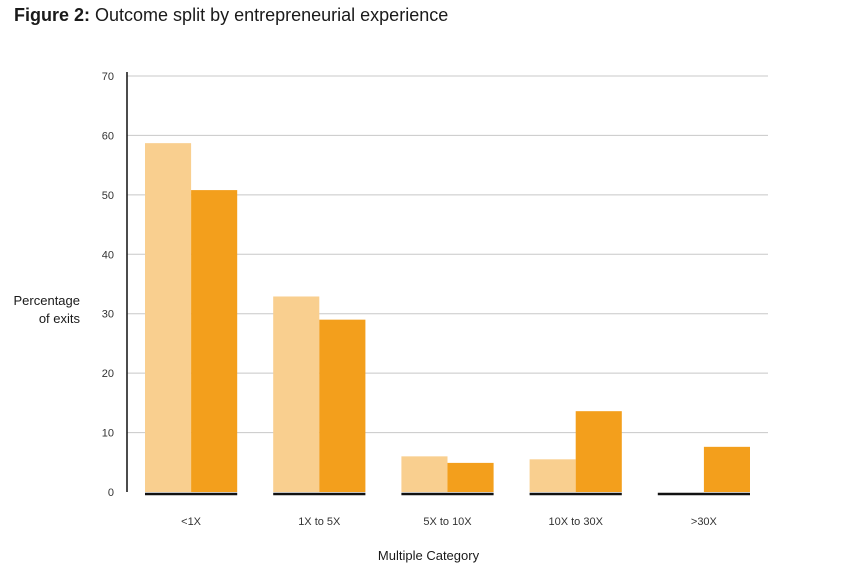  Describe the element at coordinates (108, 434) in the screenshot. I see `y-tick-label: 10` at that location.